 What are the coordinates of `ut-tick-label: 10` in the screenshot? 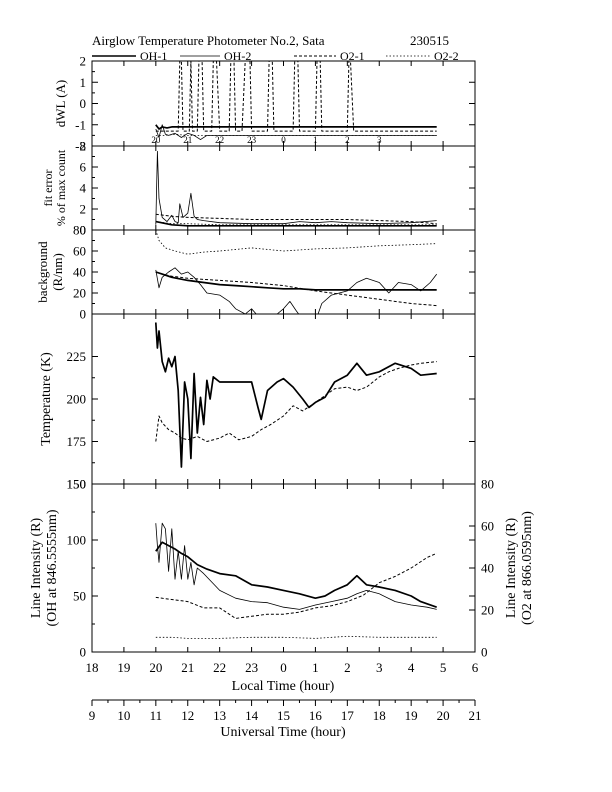 It's located at (123, 715).